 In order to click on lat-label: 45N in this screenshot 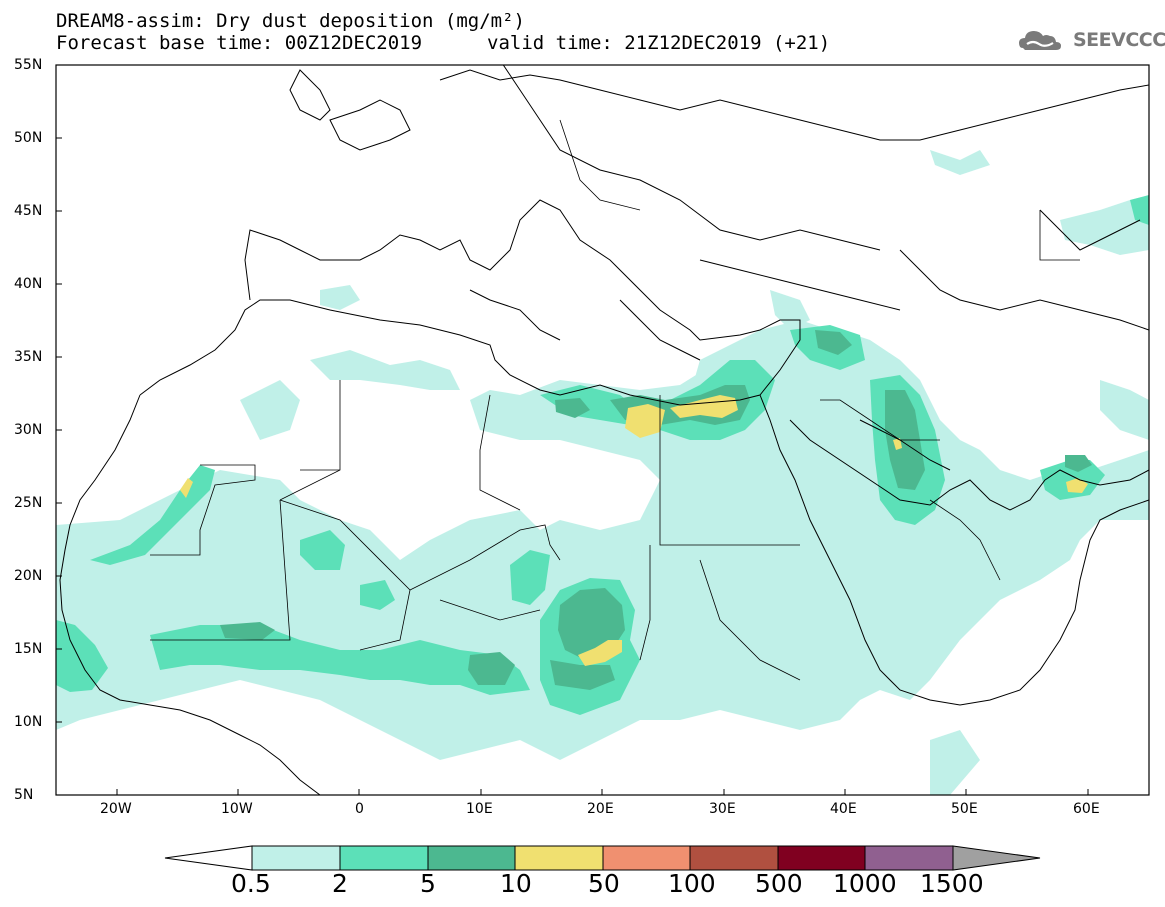, I will do `click(28, 211)`.